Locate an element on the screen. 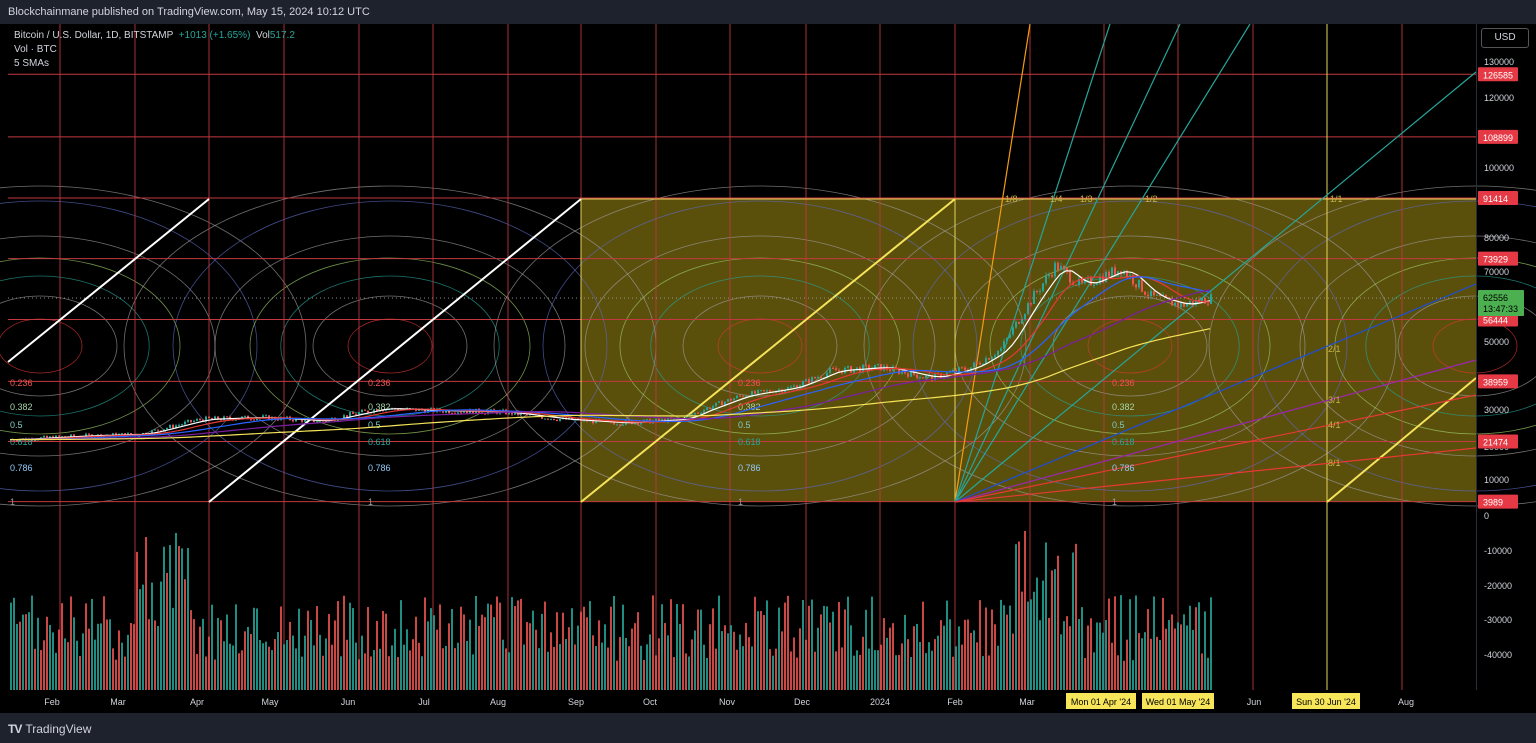 The image size is (1536, 743). level-label-5: 38959 is located at coordinates (1495, 382).